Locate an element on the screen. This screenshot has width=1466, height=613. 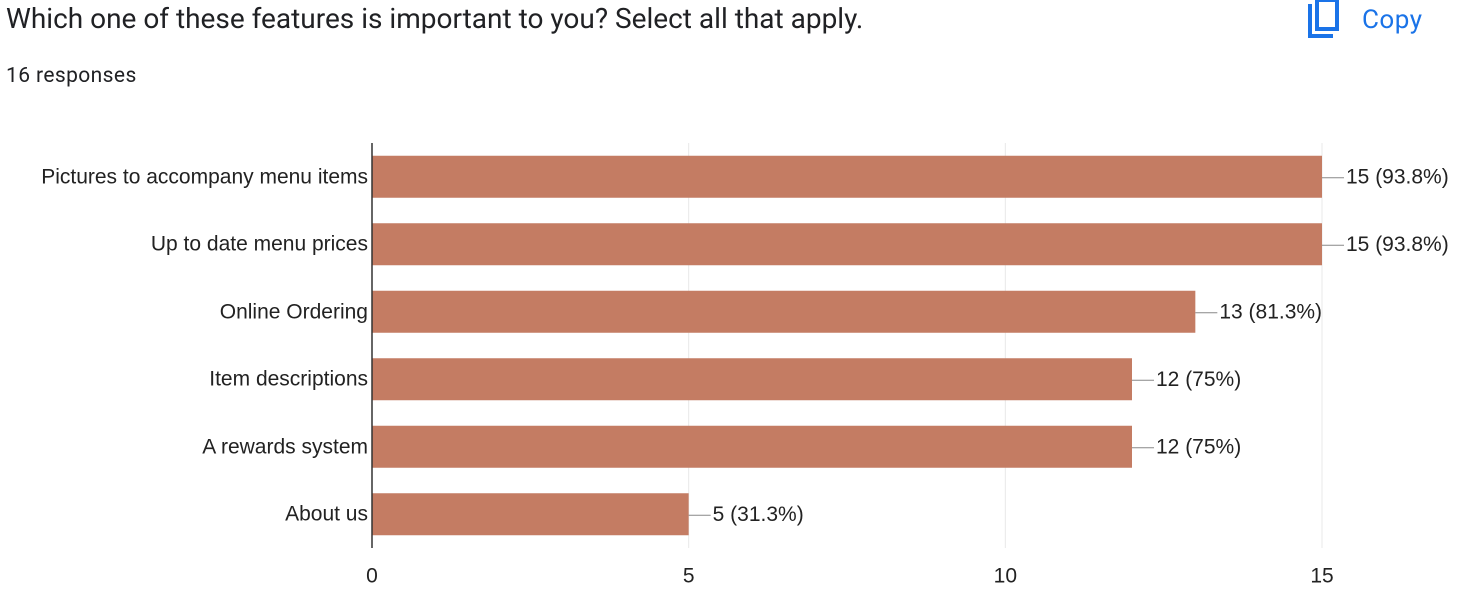
y-tick-label: Pictures to accompany menu items is located at coordinates (204, 177).